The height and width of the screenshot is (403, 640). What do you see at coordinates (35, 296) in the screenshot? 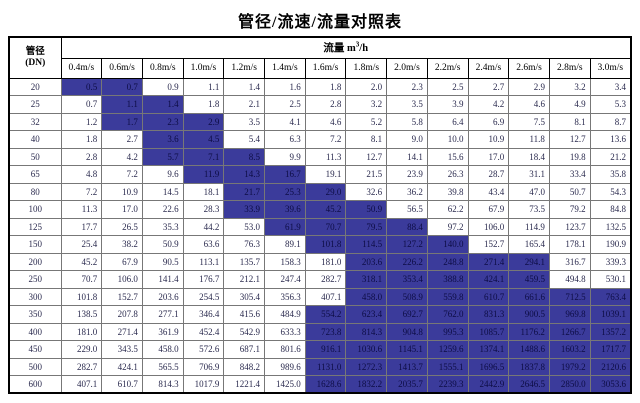
I see `dn-cell: 300` at bounding box center [35, 296].